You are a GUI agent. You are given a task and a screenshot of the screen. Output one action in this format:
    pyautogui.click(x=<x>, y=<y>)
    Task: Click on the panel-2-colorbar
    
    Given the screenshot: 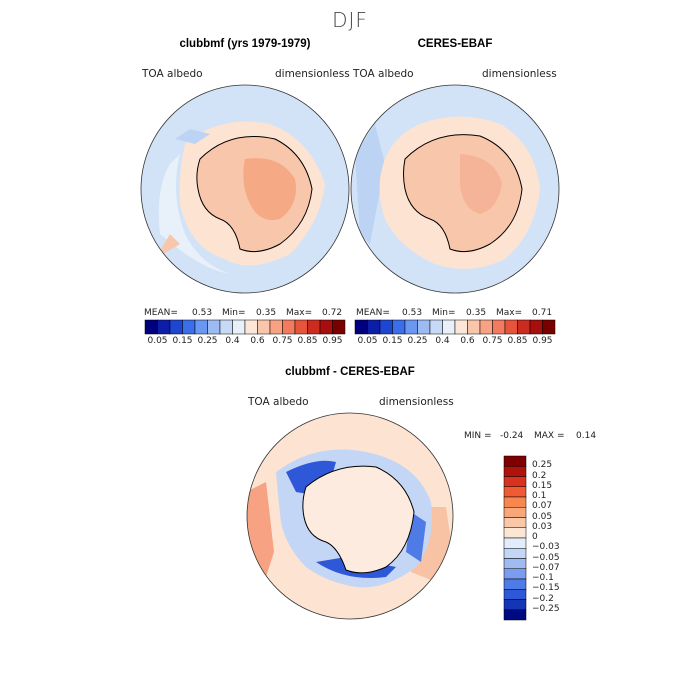 What is the action you would take?
    pyautogui.click(x=455, y=327)
    